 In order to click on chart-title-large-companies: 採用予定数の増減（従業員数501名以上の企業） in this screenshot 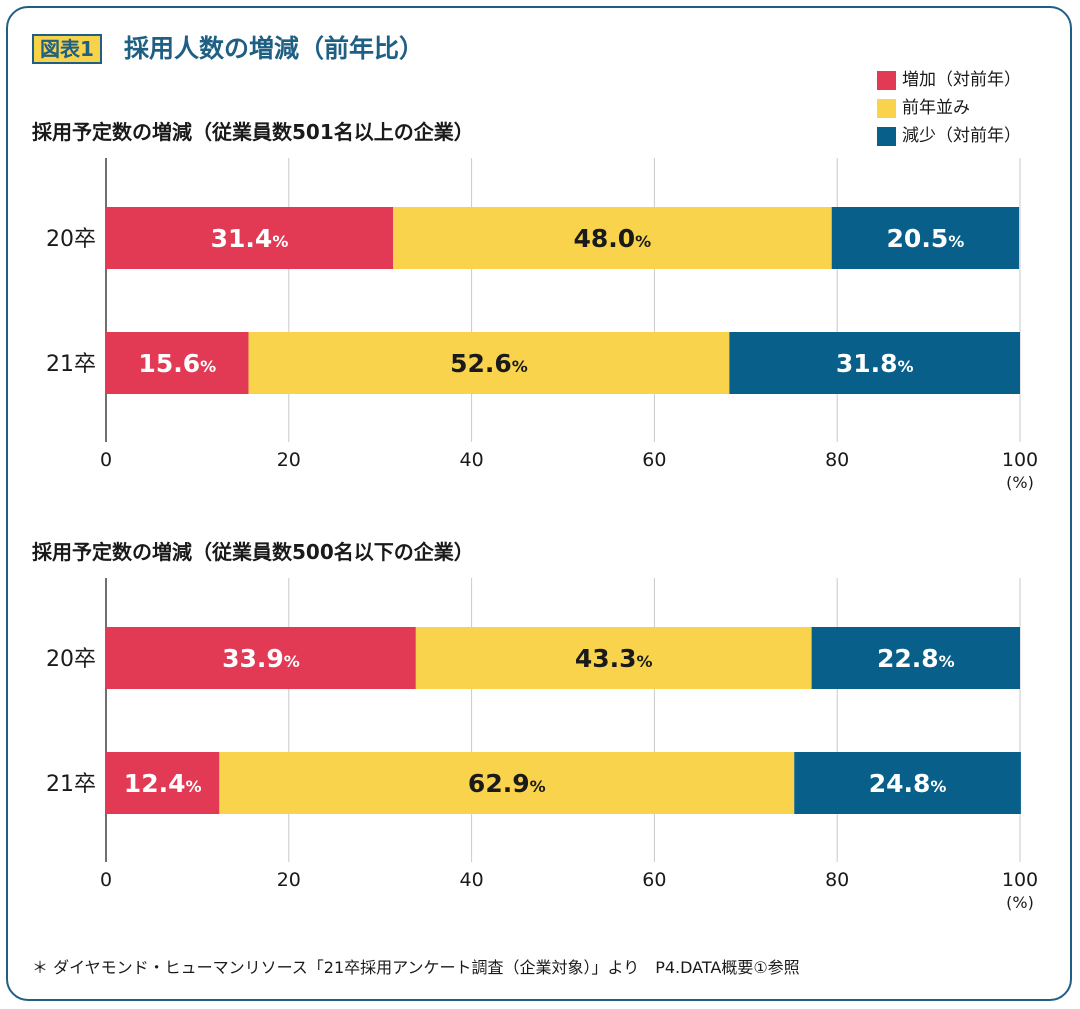, I will do `click(253, 132)`.